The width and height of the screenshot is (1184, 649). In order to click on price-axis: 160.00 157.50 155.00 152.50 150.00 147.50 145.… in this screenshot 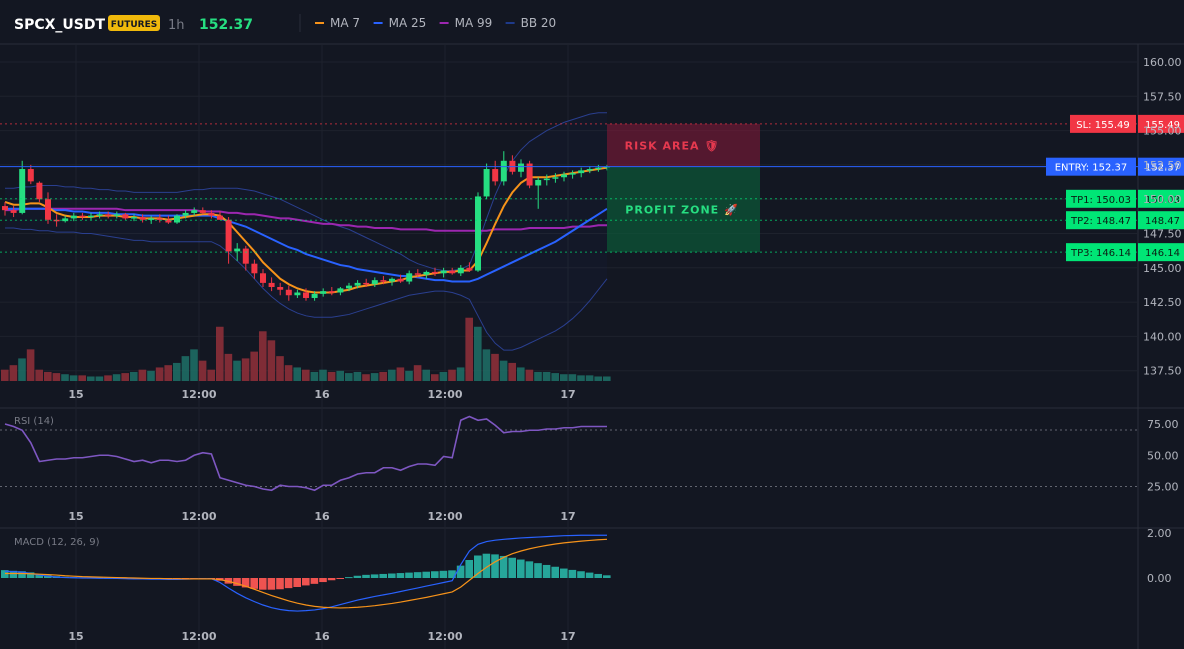, I will do `click(1162, 217)`.